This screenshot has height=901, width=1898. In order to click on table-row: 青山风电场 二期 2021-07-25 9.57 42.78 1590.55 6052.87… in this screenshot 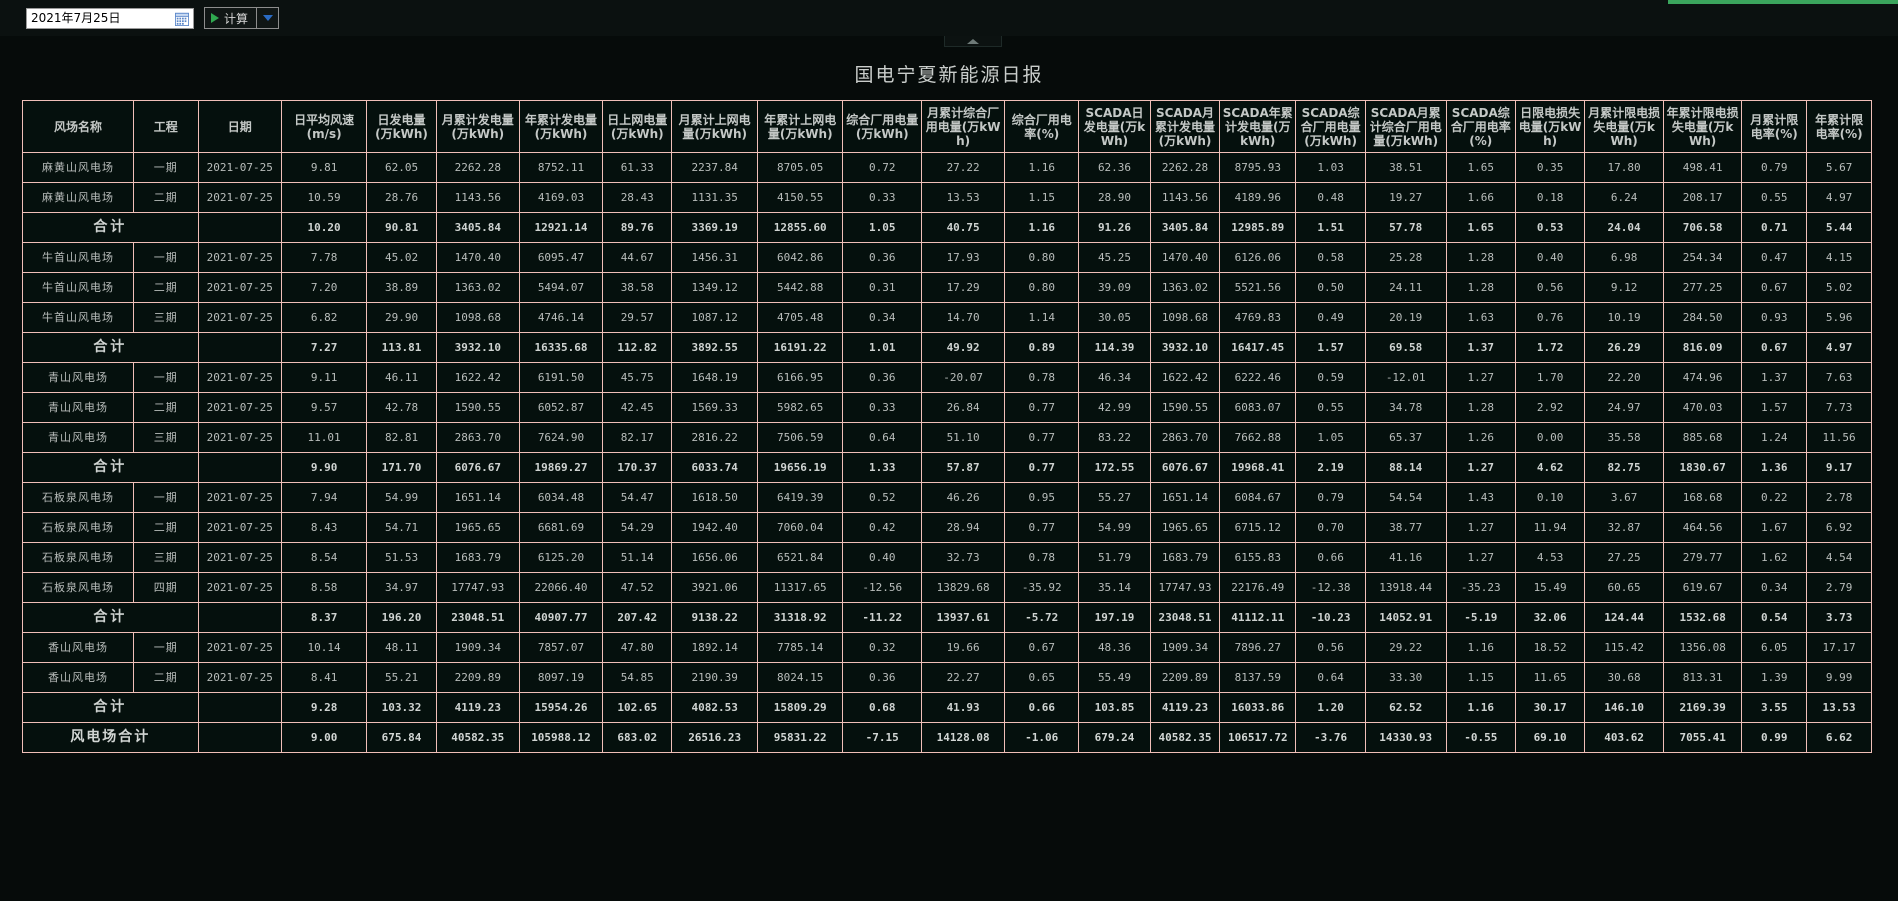, I will do `click(947, 407)`.